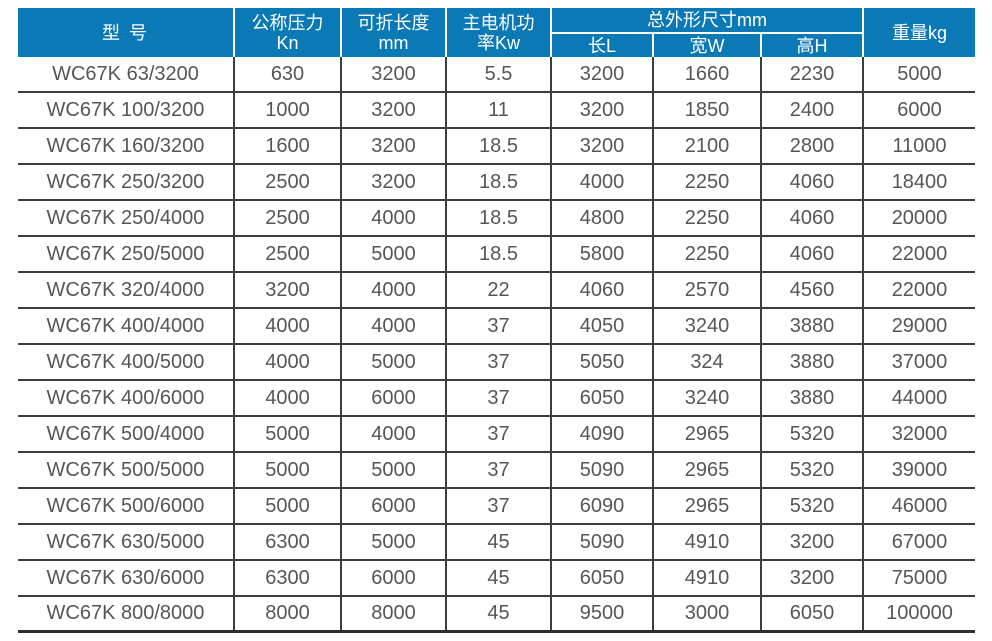  Describe the element at coordinates (287, 42) in the screenshot. I see `header-pressure-line2: Kn` at that location.